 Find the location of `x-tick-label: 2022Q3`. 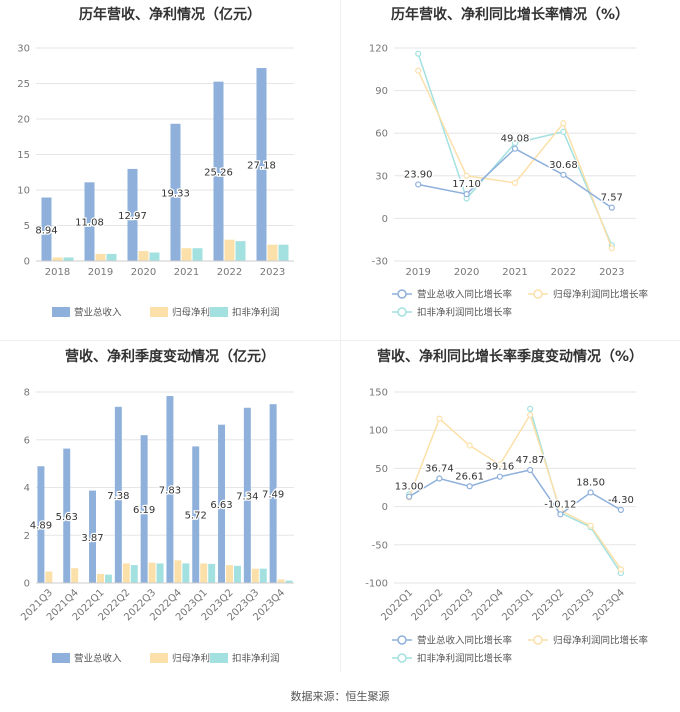

x-tick-label: 2022Q3 is located at coordinates (458, 605).